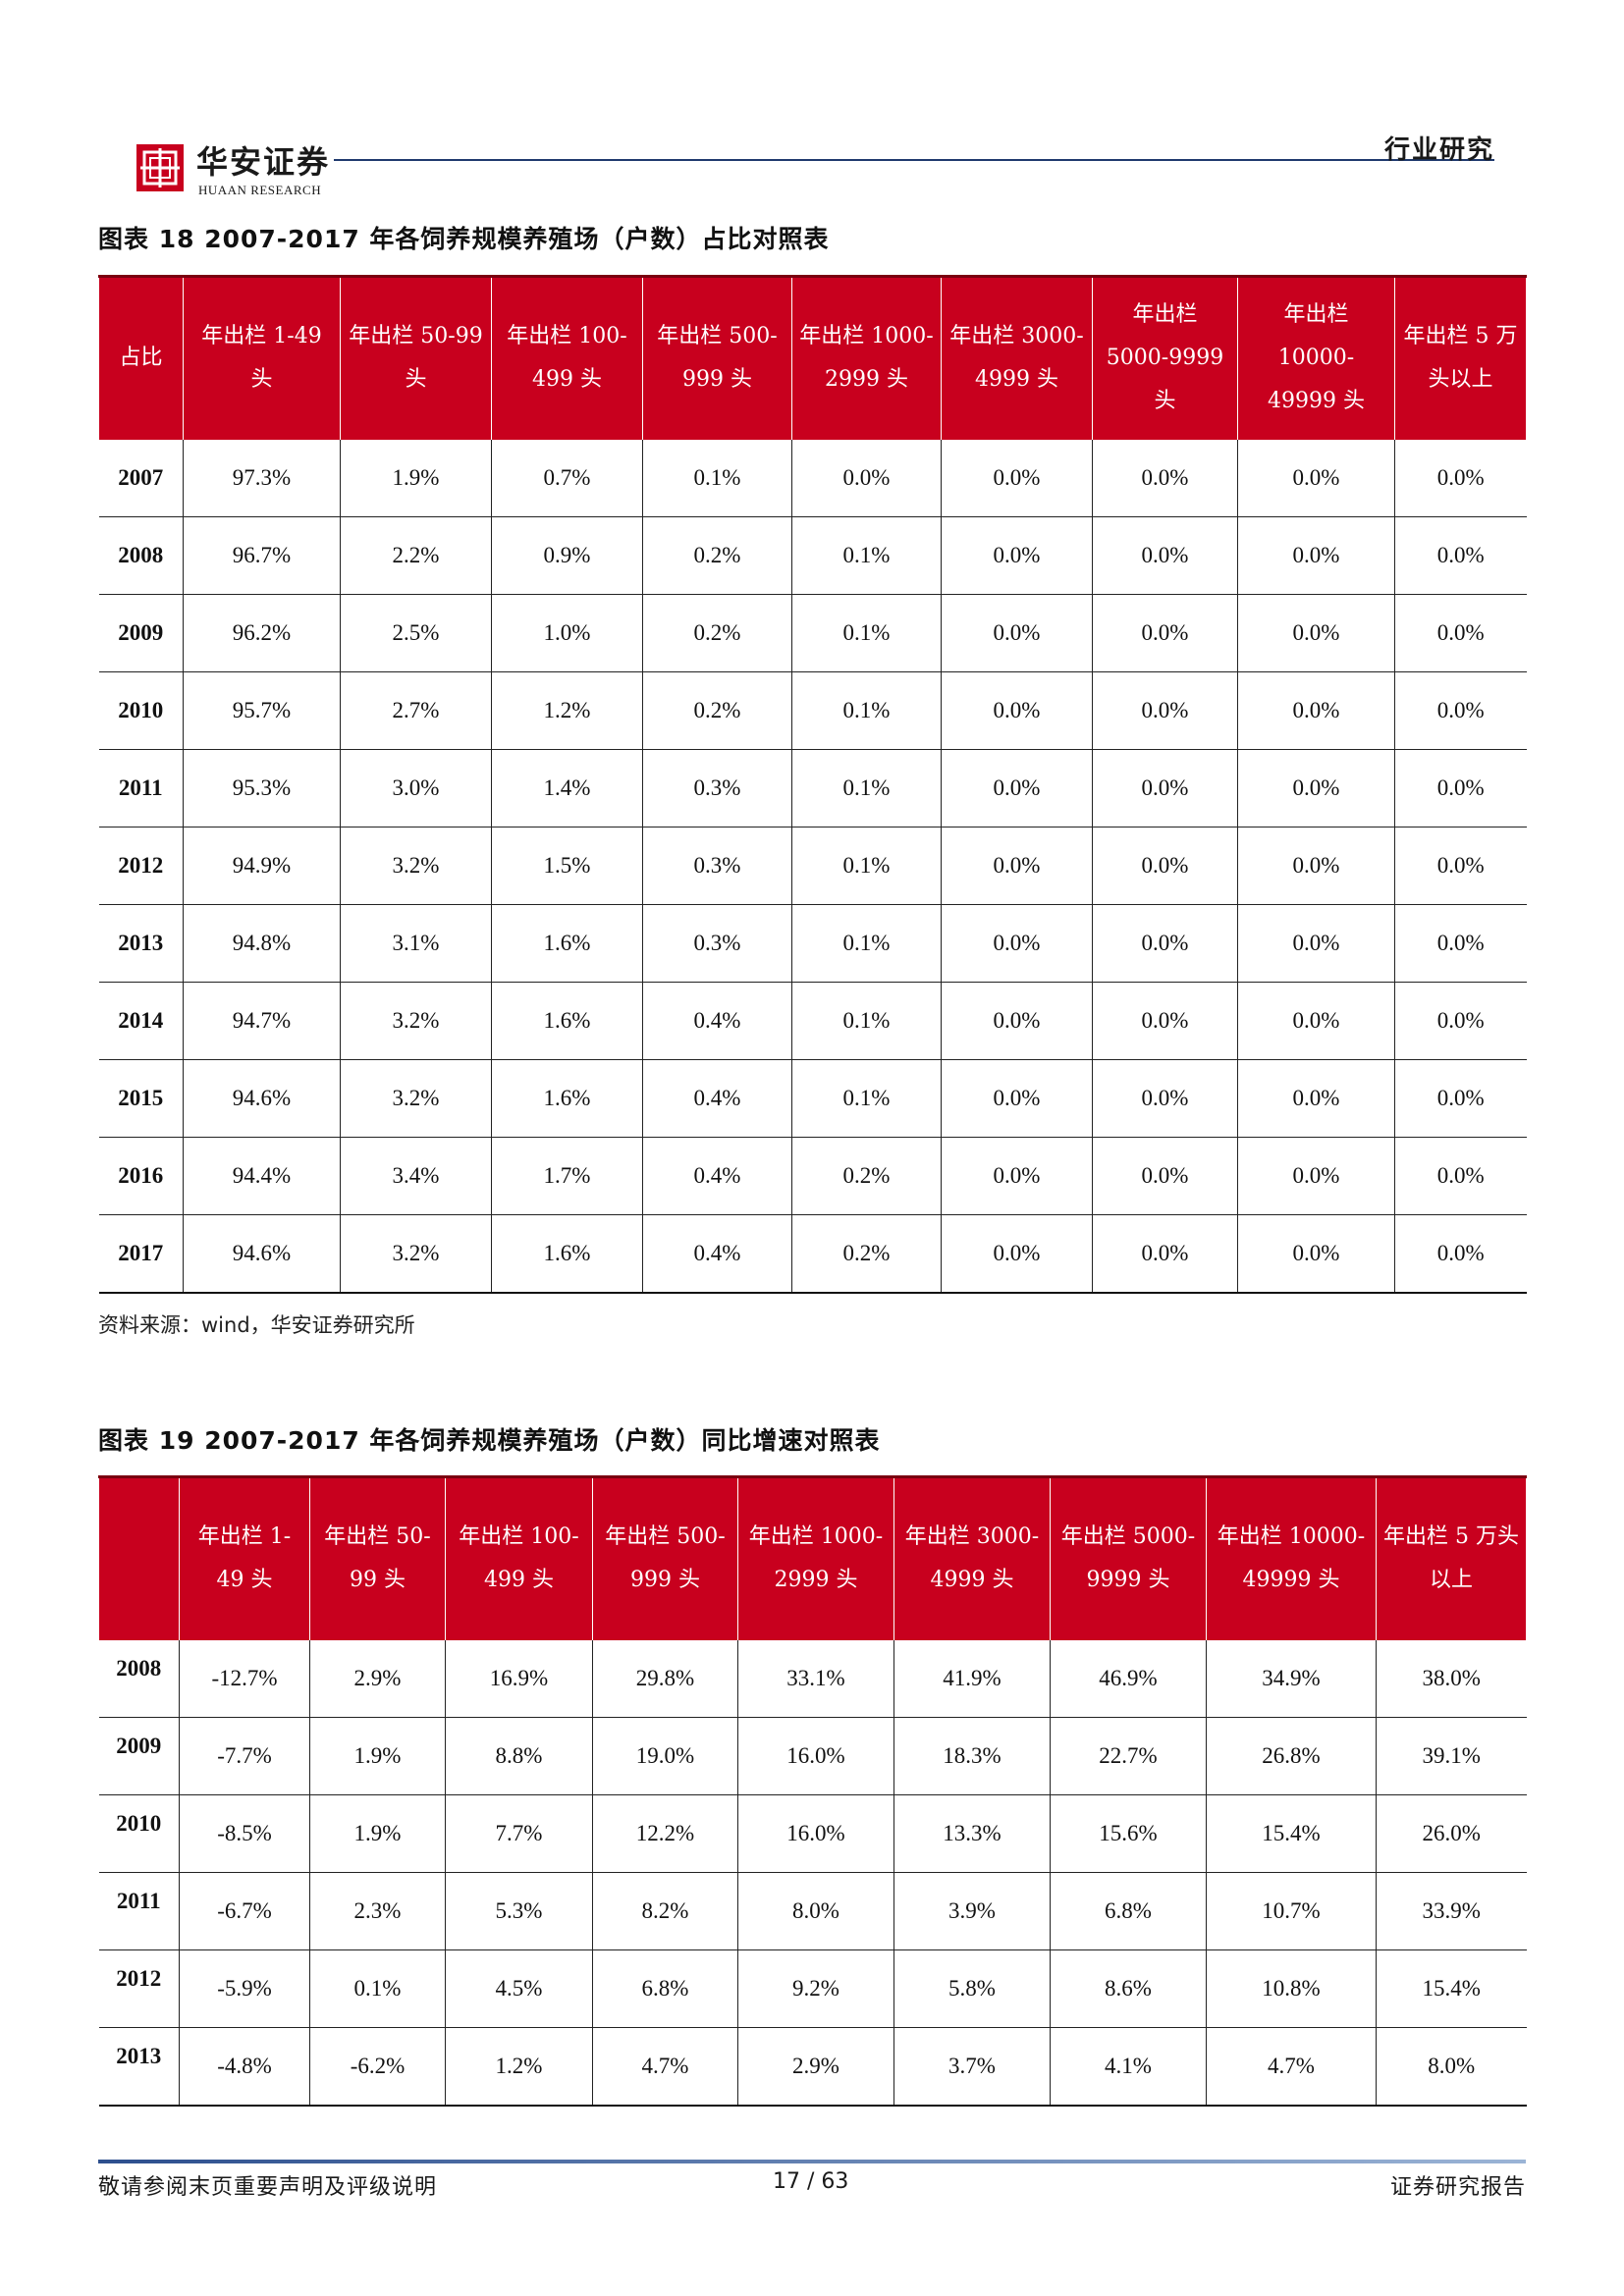  What do you see at coordinates (244, 1911) in the screenshot?
I see `value-cell: -6.7%` at bounding box center [244, 1911].